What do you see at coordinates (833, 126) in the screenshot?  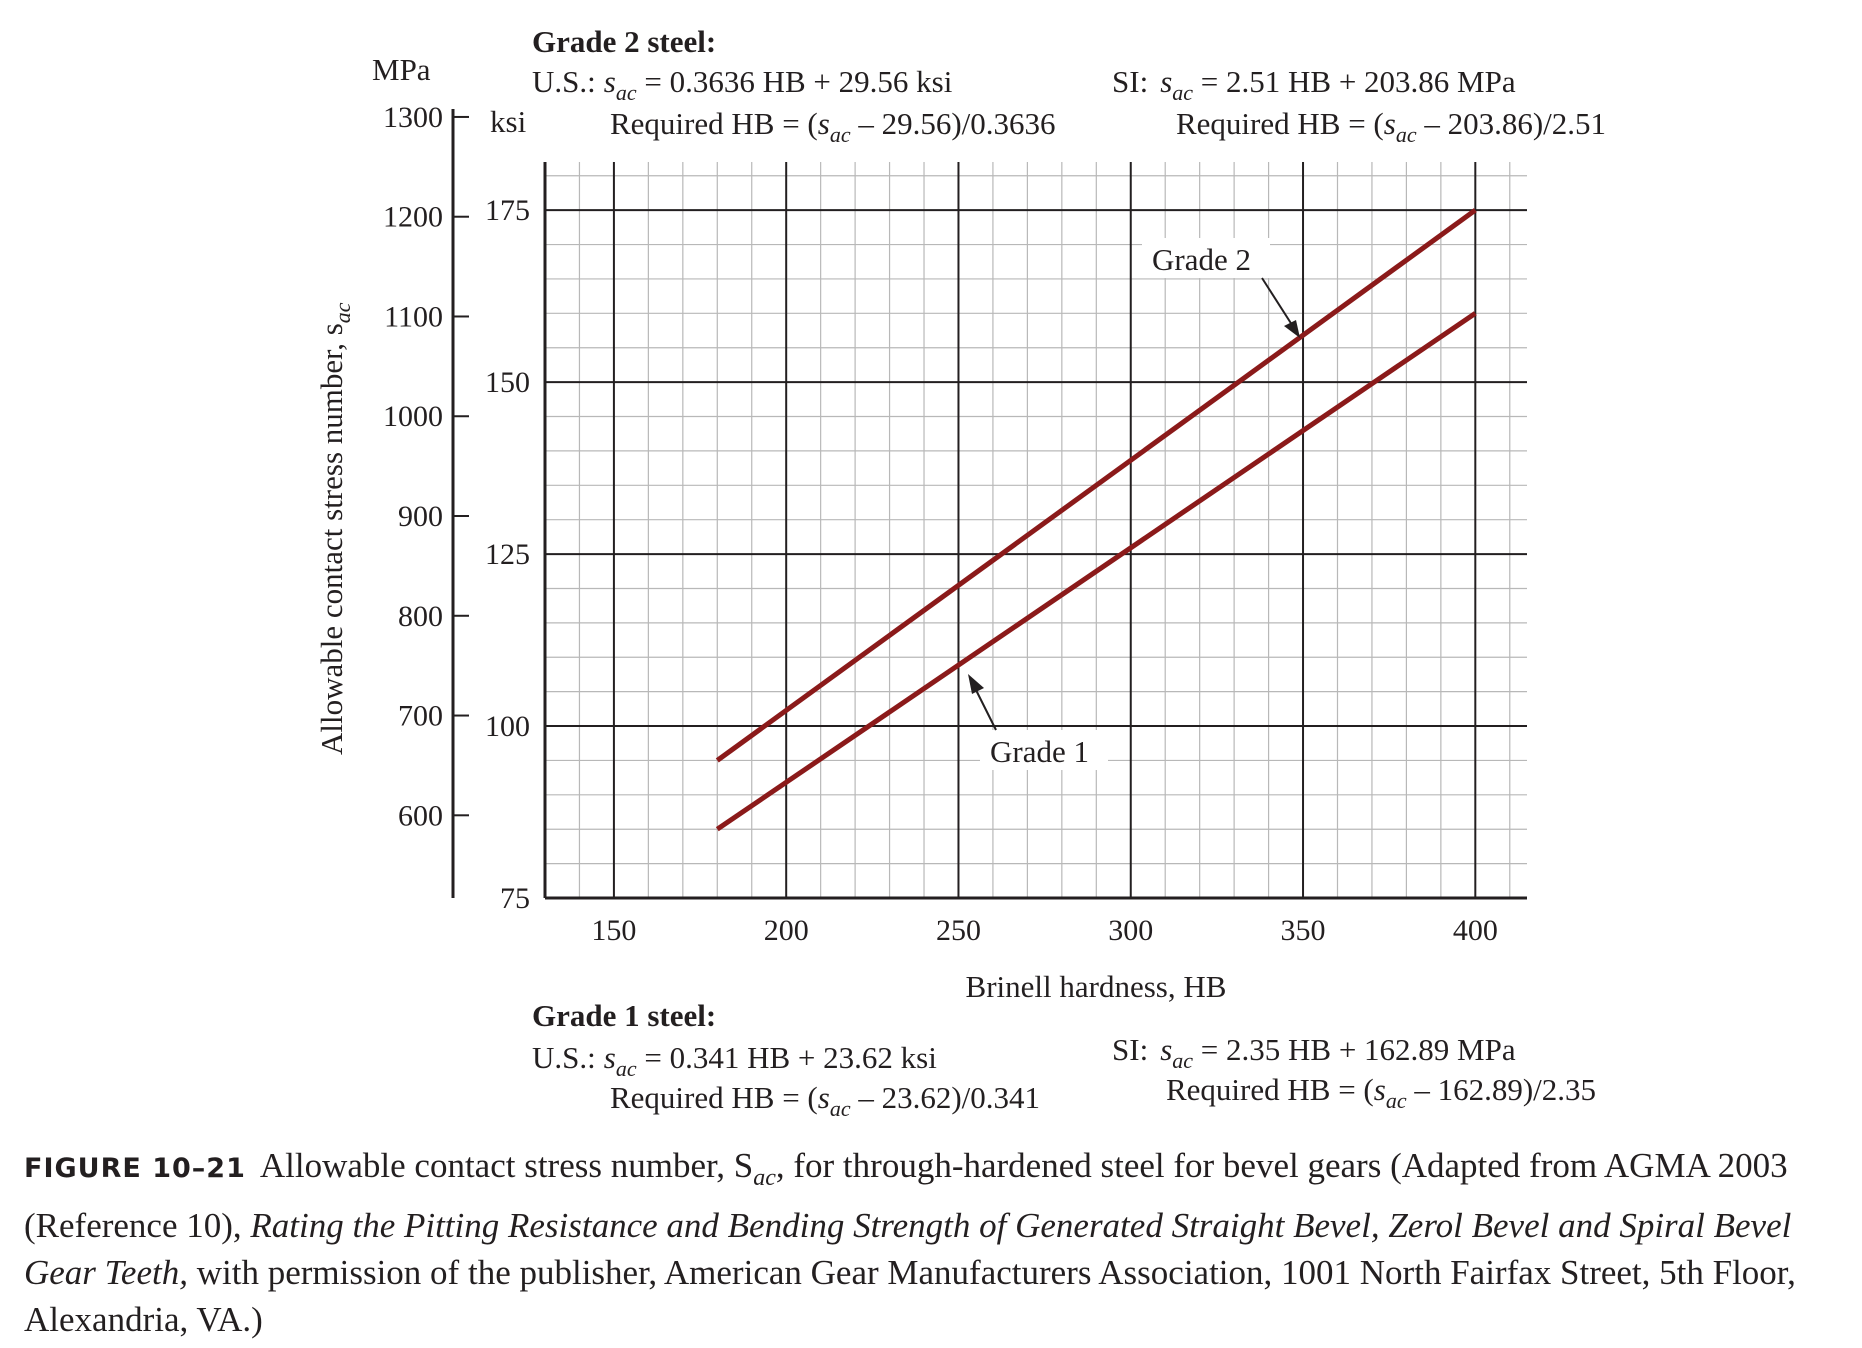 I see `grade2-us-required: Required HB = (sac – 29.56)/0.3636` at bounding box center [833, 126].